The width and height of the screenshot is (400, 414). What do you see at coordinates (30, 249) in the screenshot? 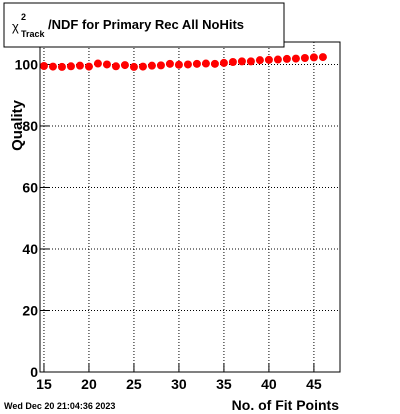
I see `y-tick-label: 40` at bounding box center [30, 249].